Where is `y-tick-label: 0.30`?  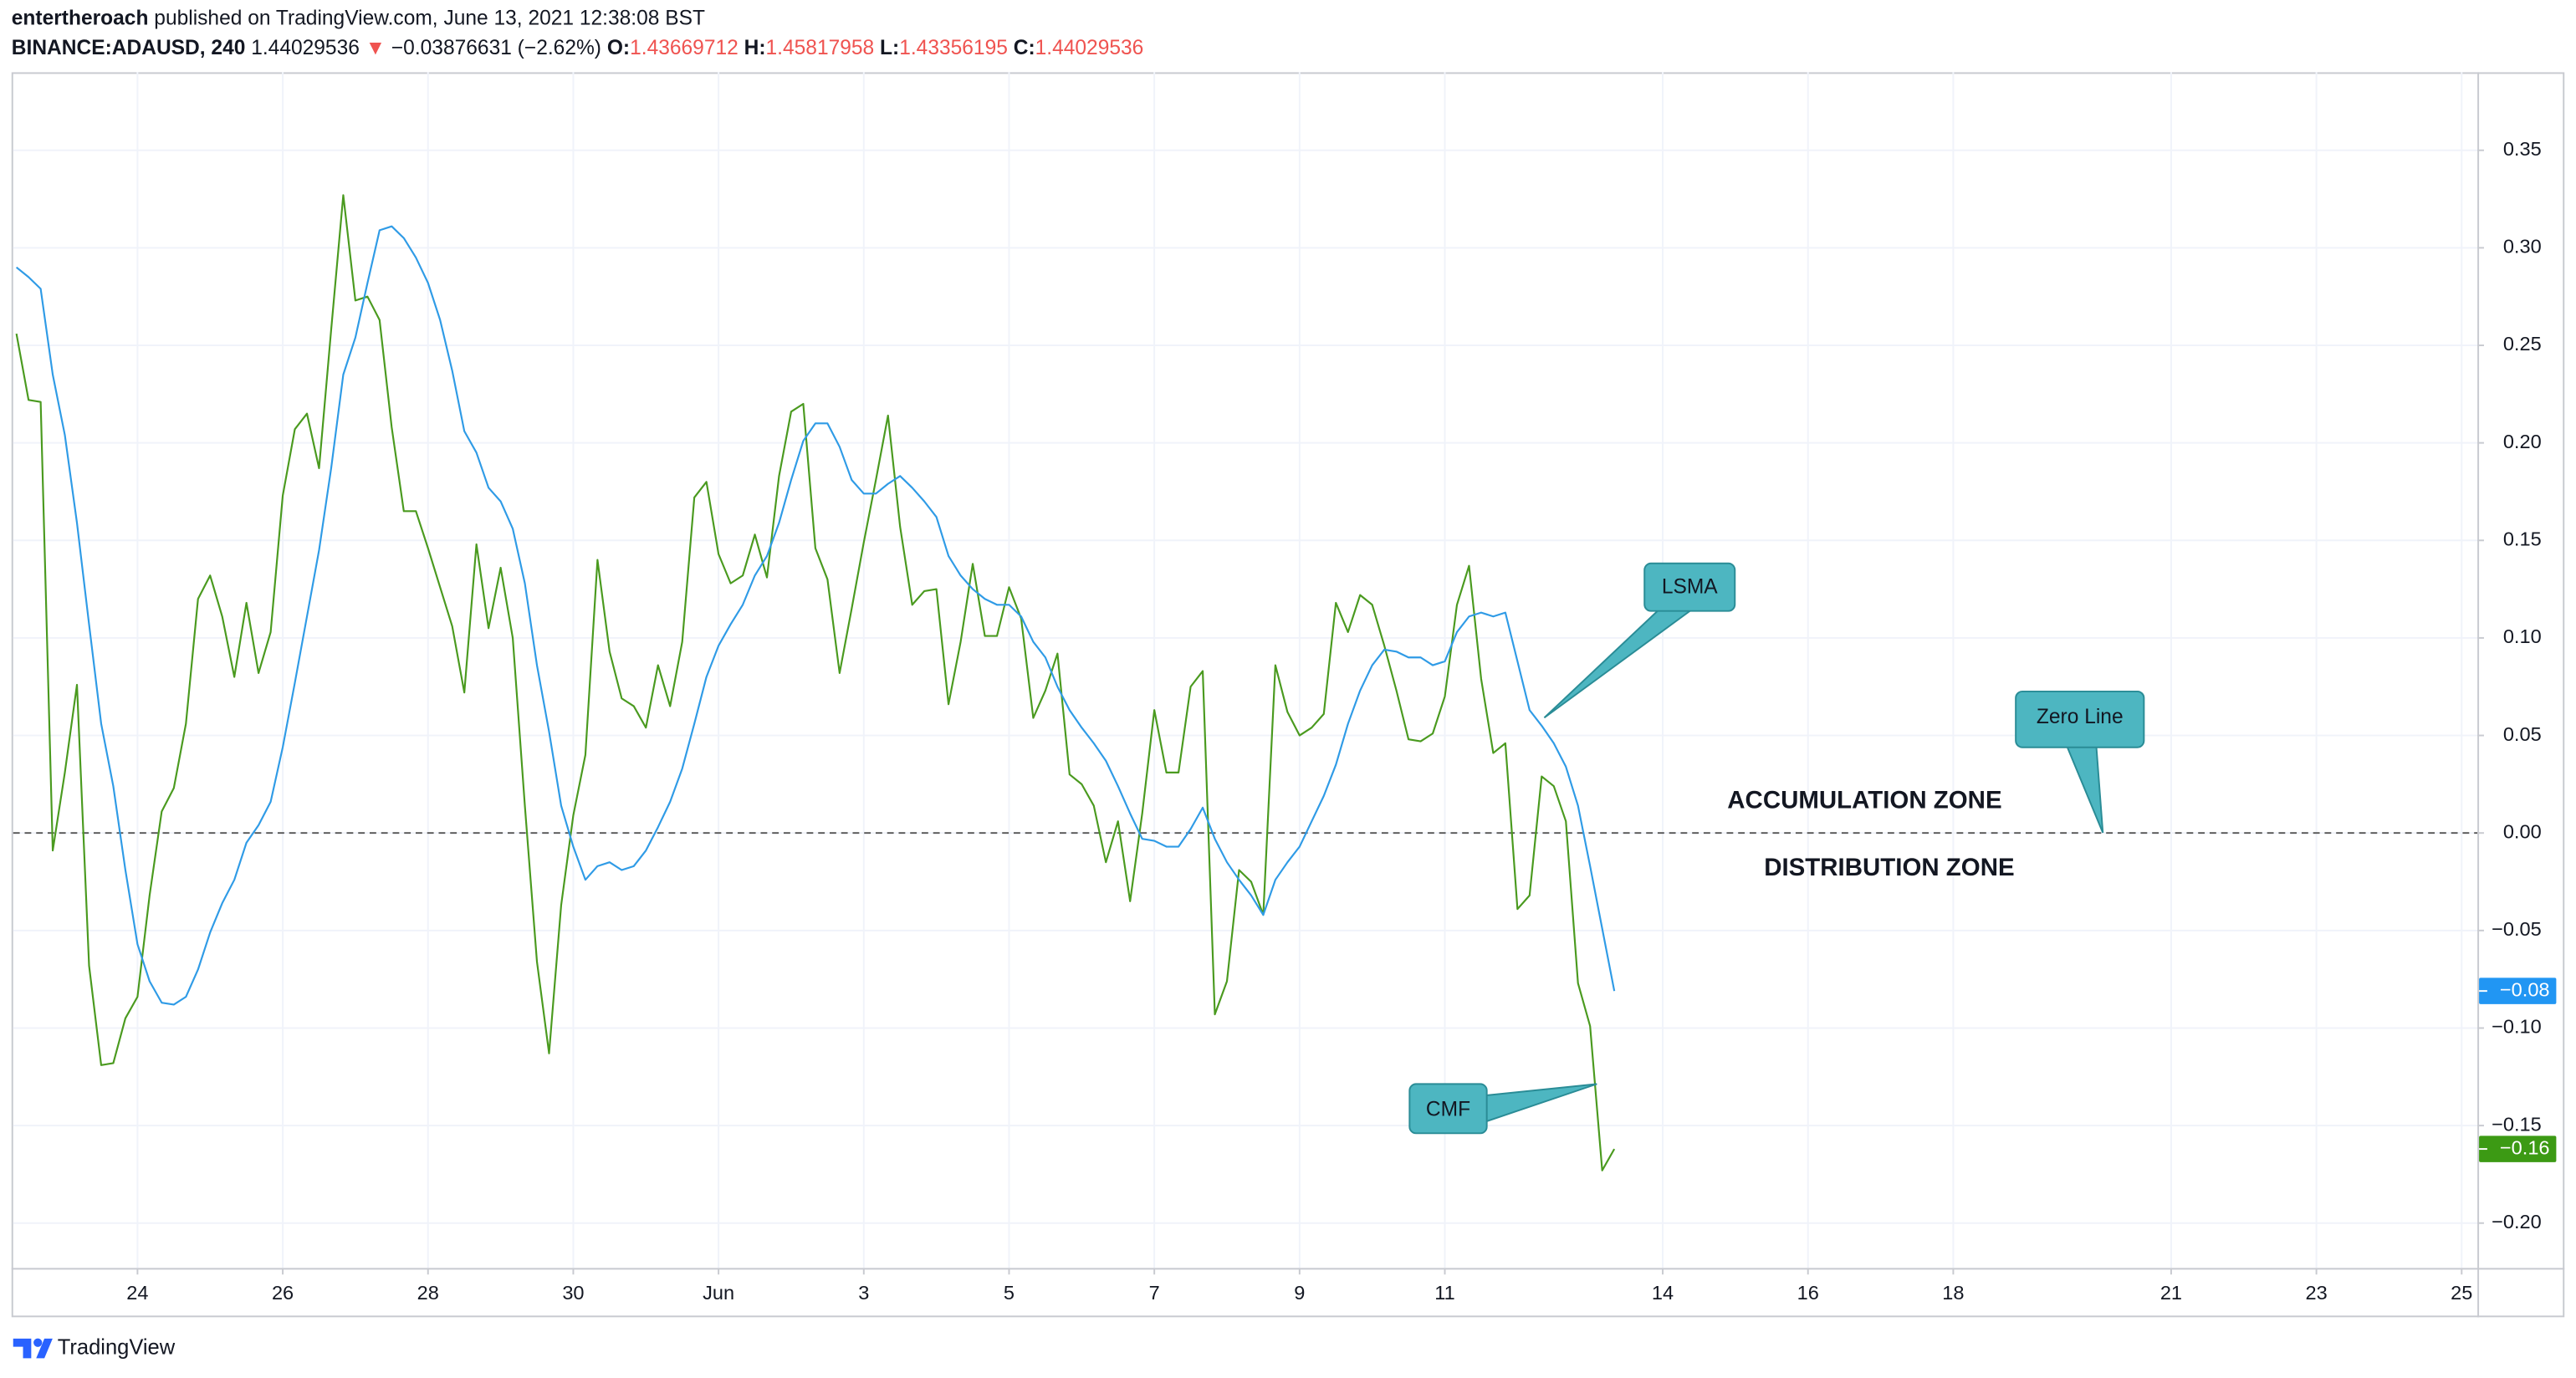 y-tick-label: 0.30 is located at coordinates (2522, 247).